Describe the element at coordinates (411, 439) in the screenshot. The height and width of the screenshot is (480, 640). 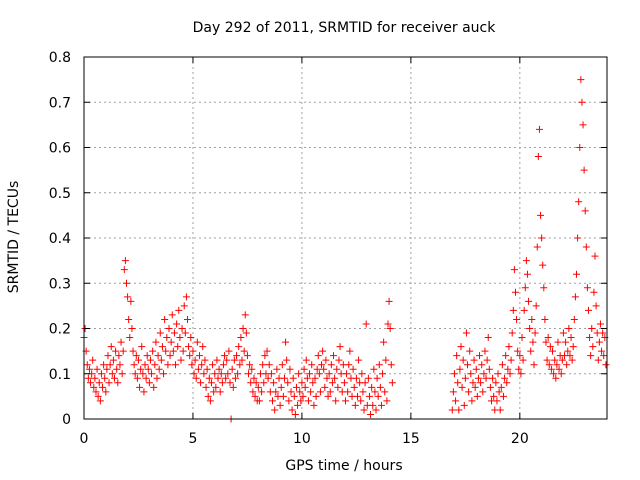
I see `x-tick-label: 15` at that location.